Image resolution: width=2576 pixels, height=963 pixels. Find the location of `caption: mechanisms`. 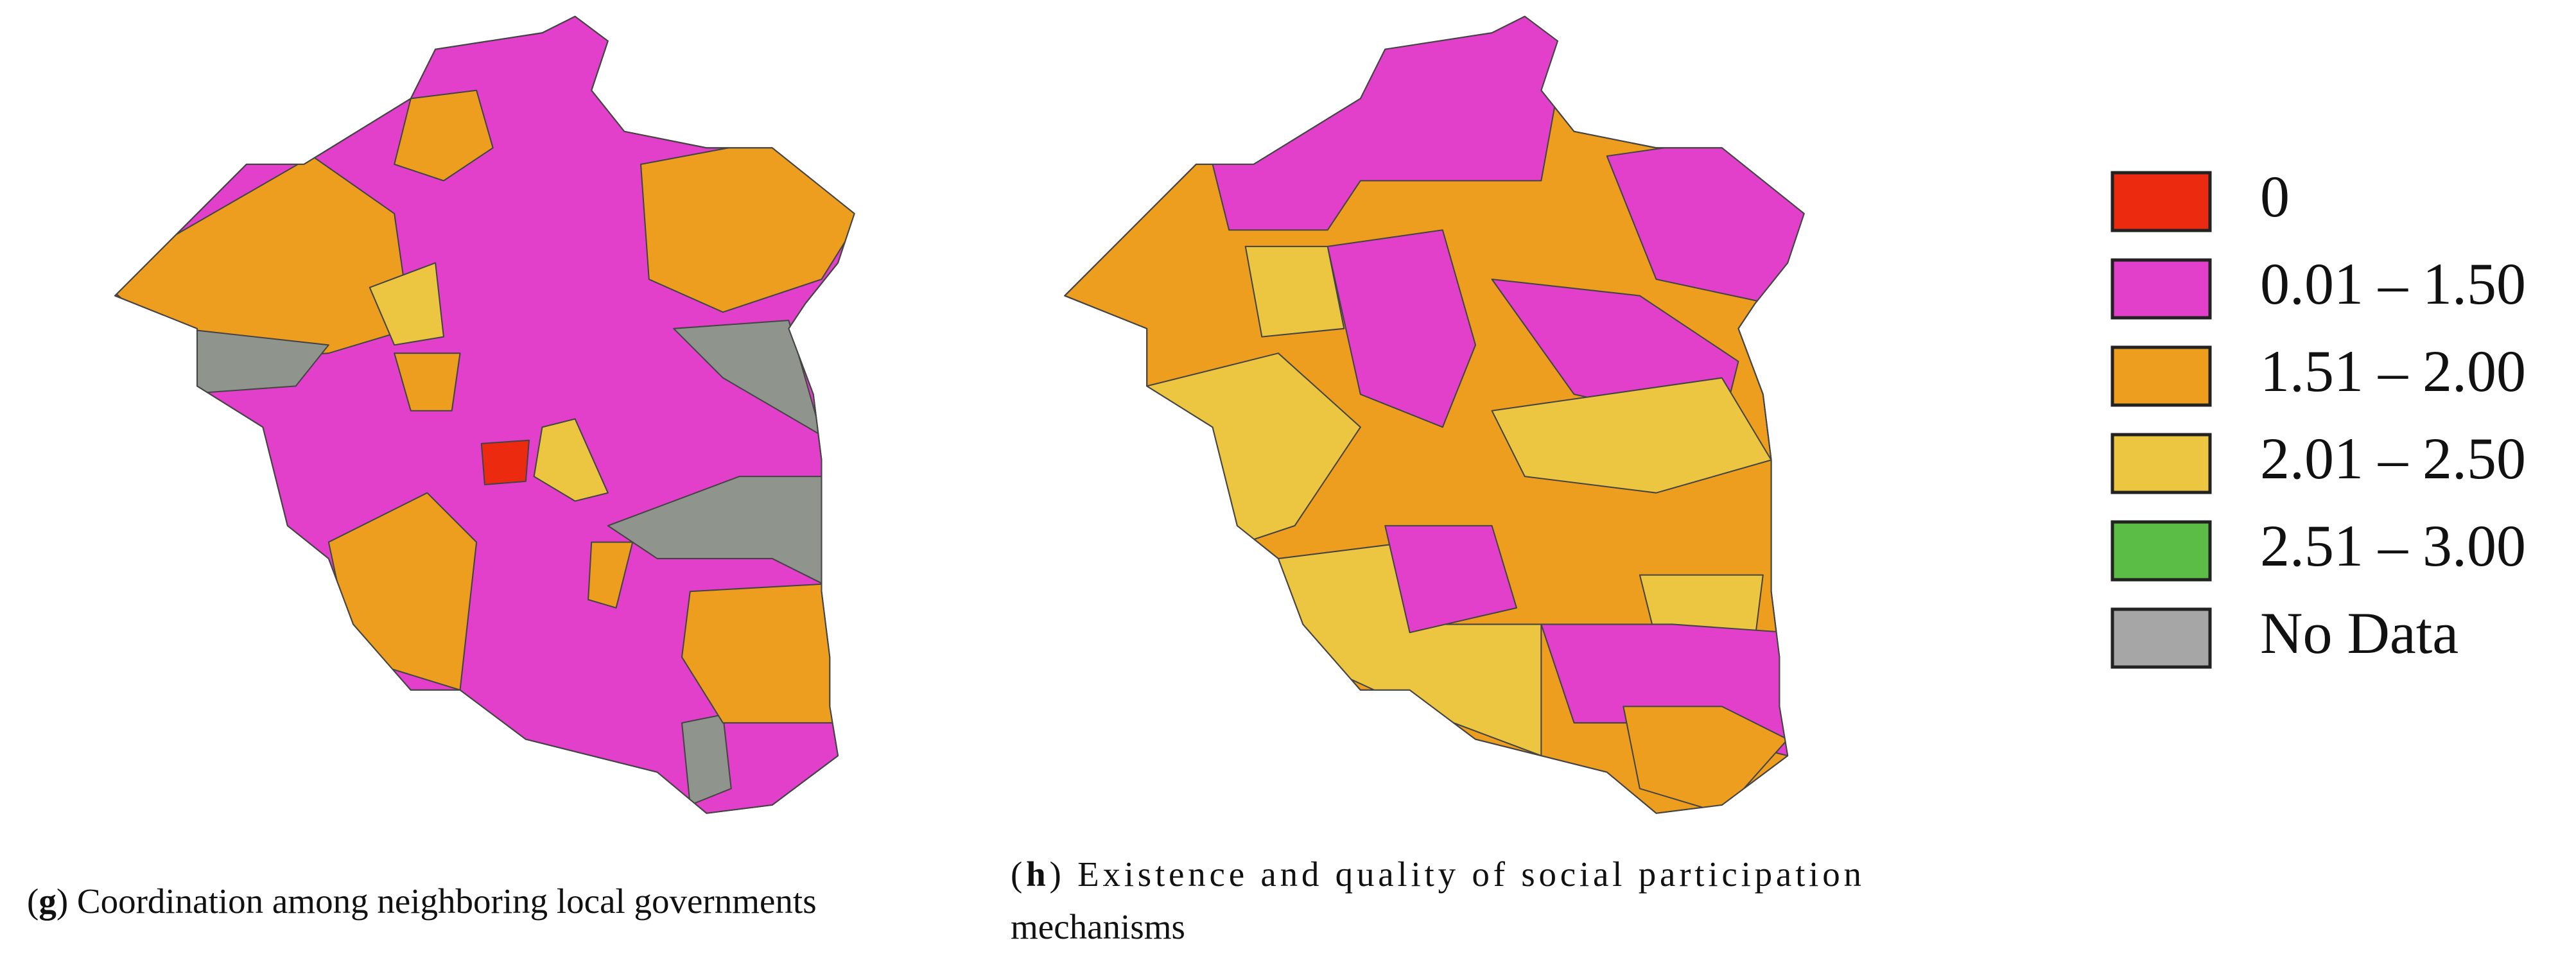

caption: mechanisms is located at coordinates (1098, 926).